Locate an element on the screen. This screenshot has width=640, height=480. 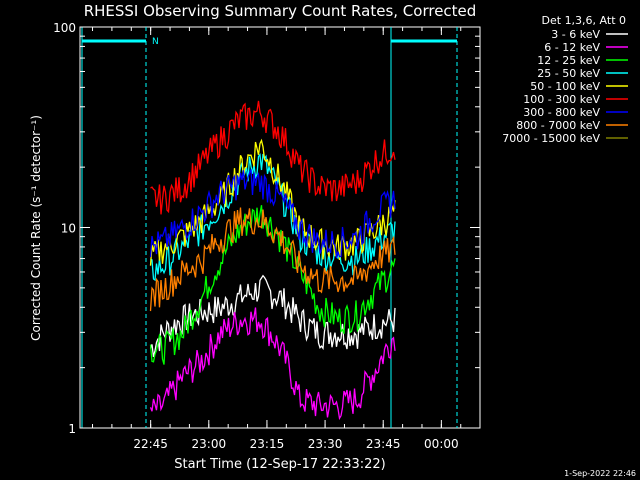
x-tick-label: 23:45 is located at coordinates (383, 444).